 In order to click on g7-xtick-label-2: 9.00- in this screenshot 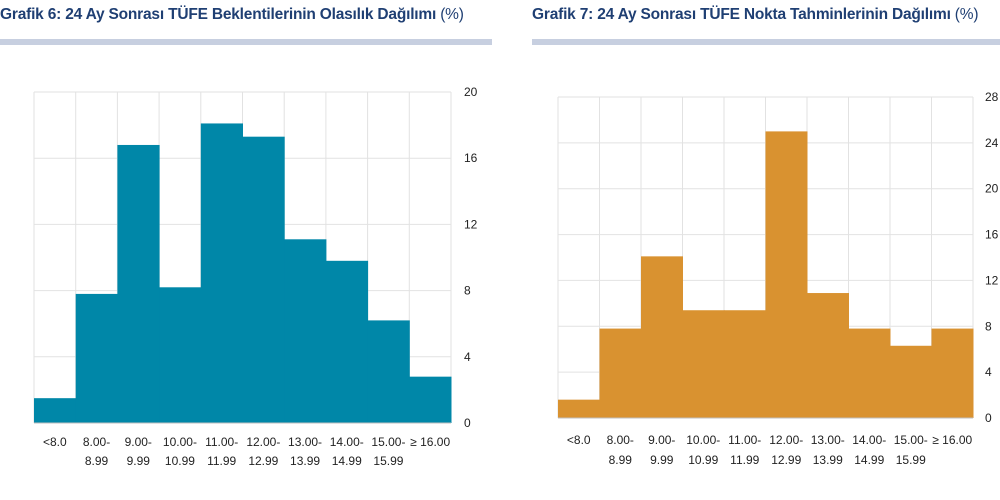, I will do `click(661, 440)`.